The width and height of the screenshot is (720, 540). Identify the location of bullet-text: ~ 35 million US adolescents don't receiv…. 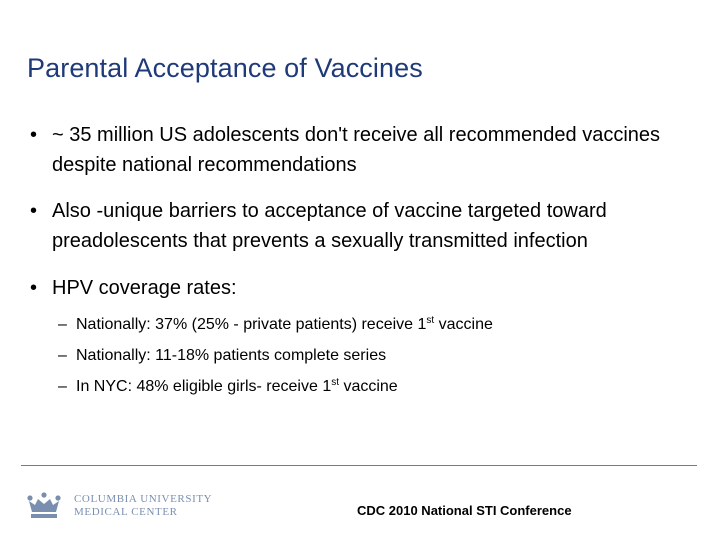
(356, 150).